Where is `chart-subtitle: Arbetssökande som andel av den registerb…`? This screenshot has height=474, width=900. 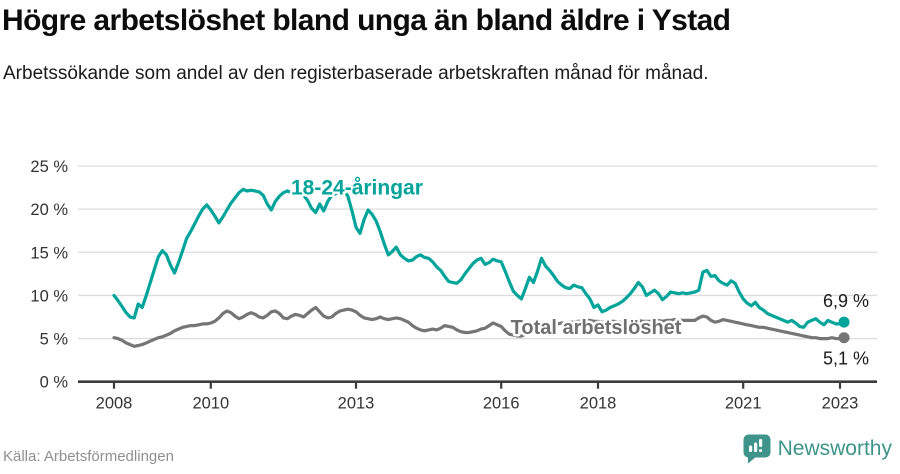 chart-subtitle: Arbetssökande som andel av den registerb… is located at coordinates (356, 73).